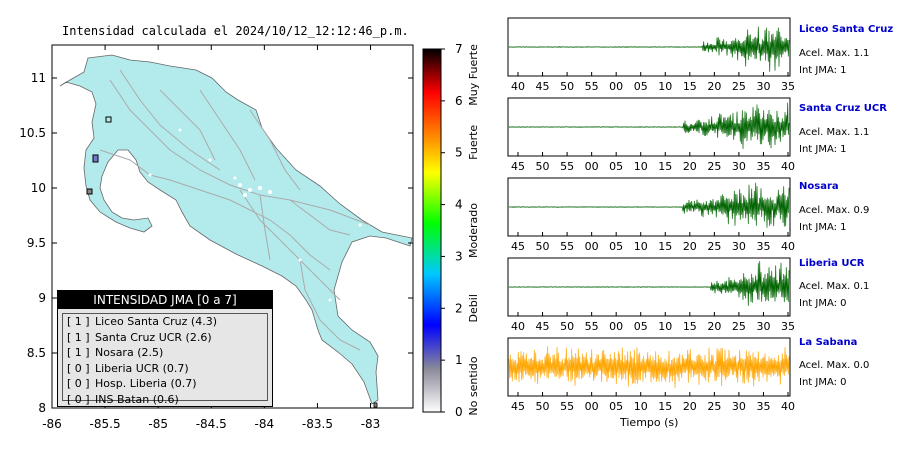 Image resolution: width=910 pixels, height=460 pixels. Describe the element at coordinates (649, 422) in the screenshot. I see `x-axis-label: Tiempo (s)` at that location.